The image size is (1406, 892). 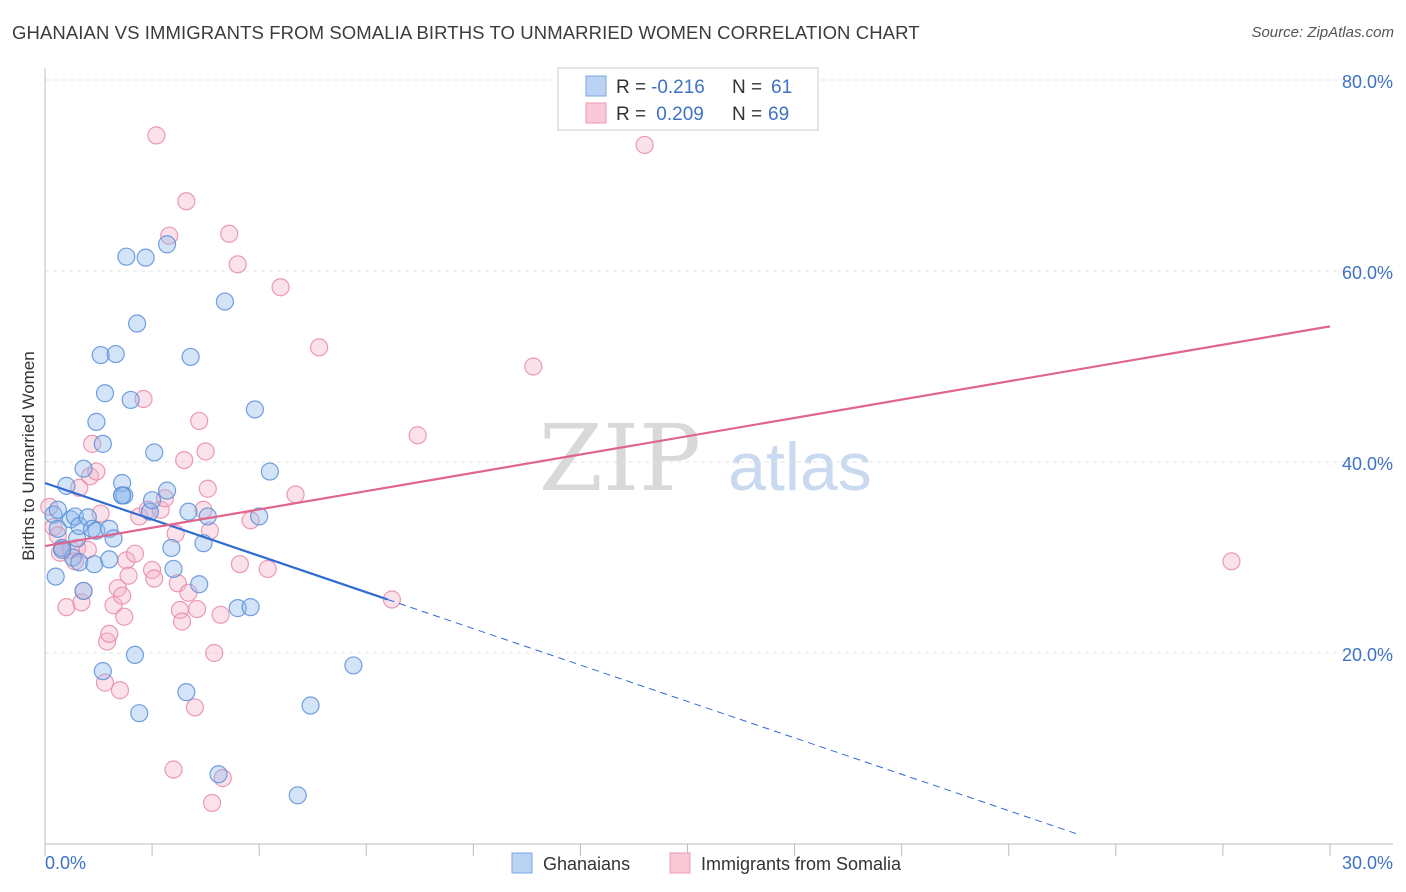 What do you see at coordinates (216, 541) in the screenshot?
I see `ghanaians-trend-line` at bounding box center [216, 541].